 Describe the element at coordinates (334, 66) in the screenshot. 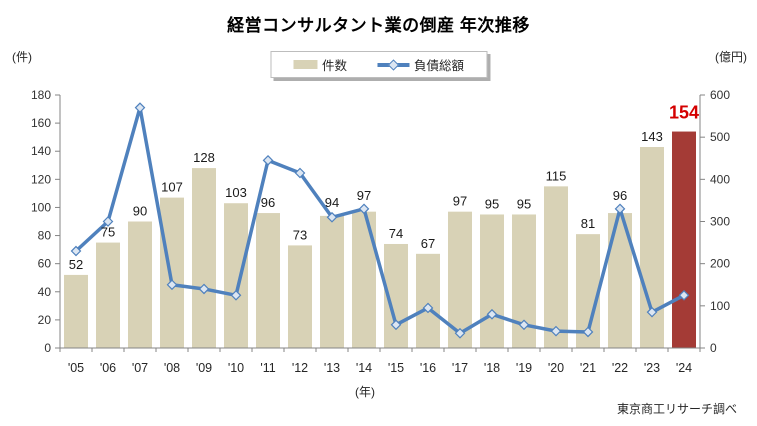

I see `legend-label-bars: 件数` at that location.